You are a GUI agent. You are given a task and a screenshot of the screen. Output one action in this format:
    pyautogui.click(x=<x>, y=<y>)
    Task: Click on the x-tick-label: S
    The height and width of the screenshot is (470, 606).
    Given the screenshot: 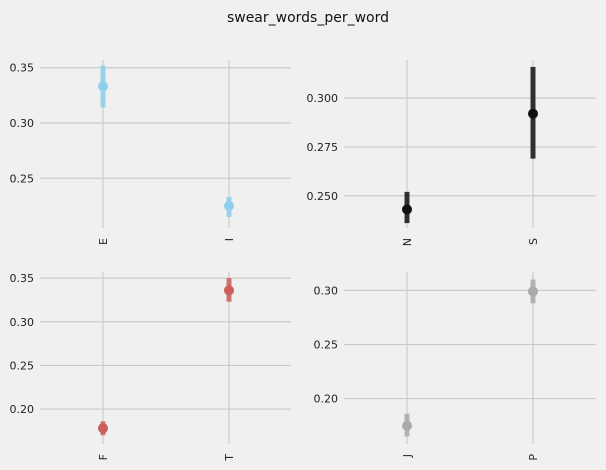 What is the action you would take?
    pyautogui.click(x=533, y=241)
    